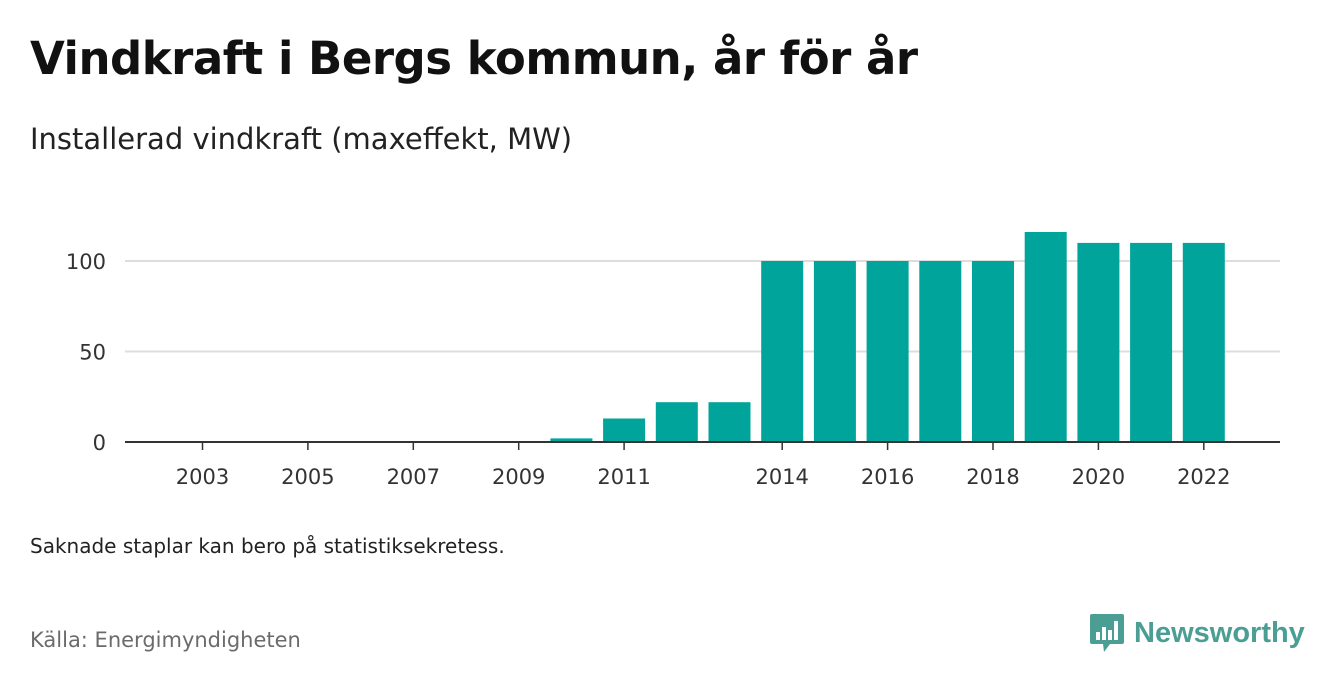 The width and height of the screenshot is (1340, 685). I want to click on x-tick-label: 2018, so click(992, 477).